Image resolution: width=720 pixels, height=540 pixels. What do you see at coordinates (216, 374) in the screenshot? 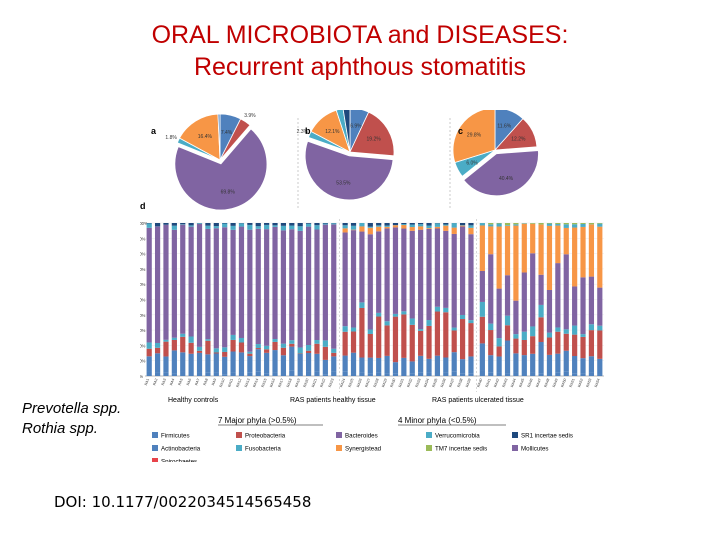
I see `bar-ra9-actinobacteria` at bounding box center [216, 374].